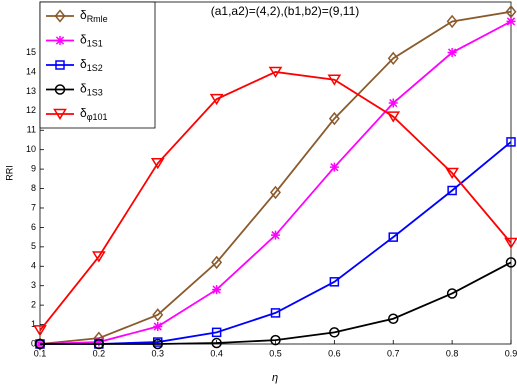  What do you see at coordinates (33, 343) in the screenshot?
I see `y-tick-label: 0` at bounding box center [33, 343].